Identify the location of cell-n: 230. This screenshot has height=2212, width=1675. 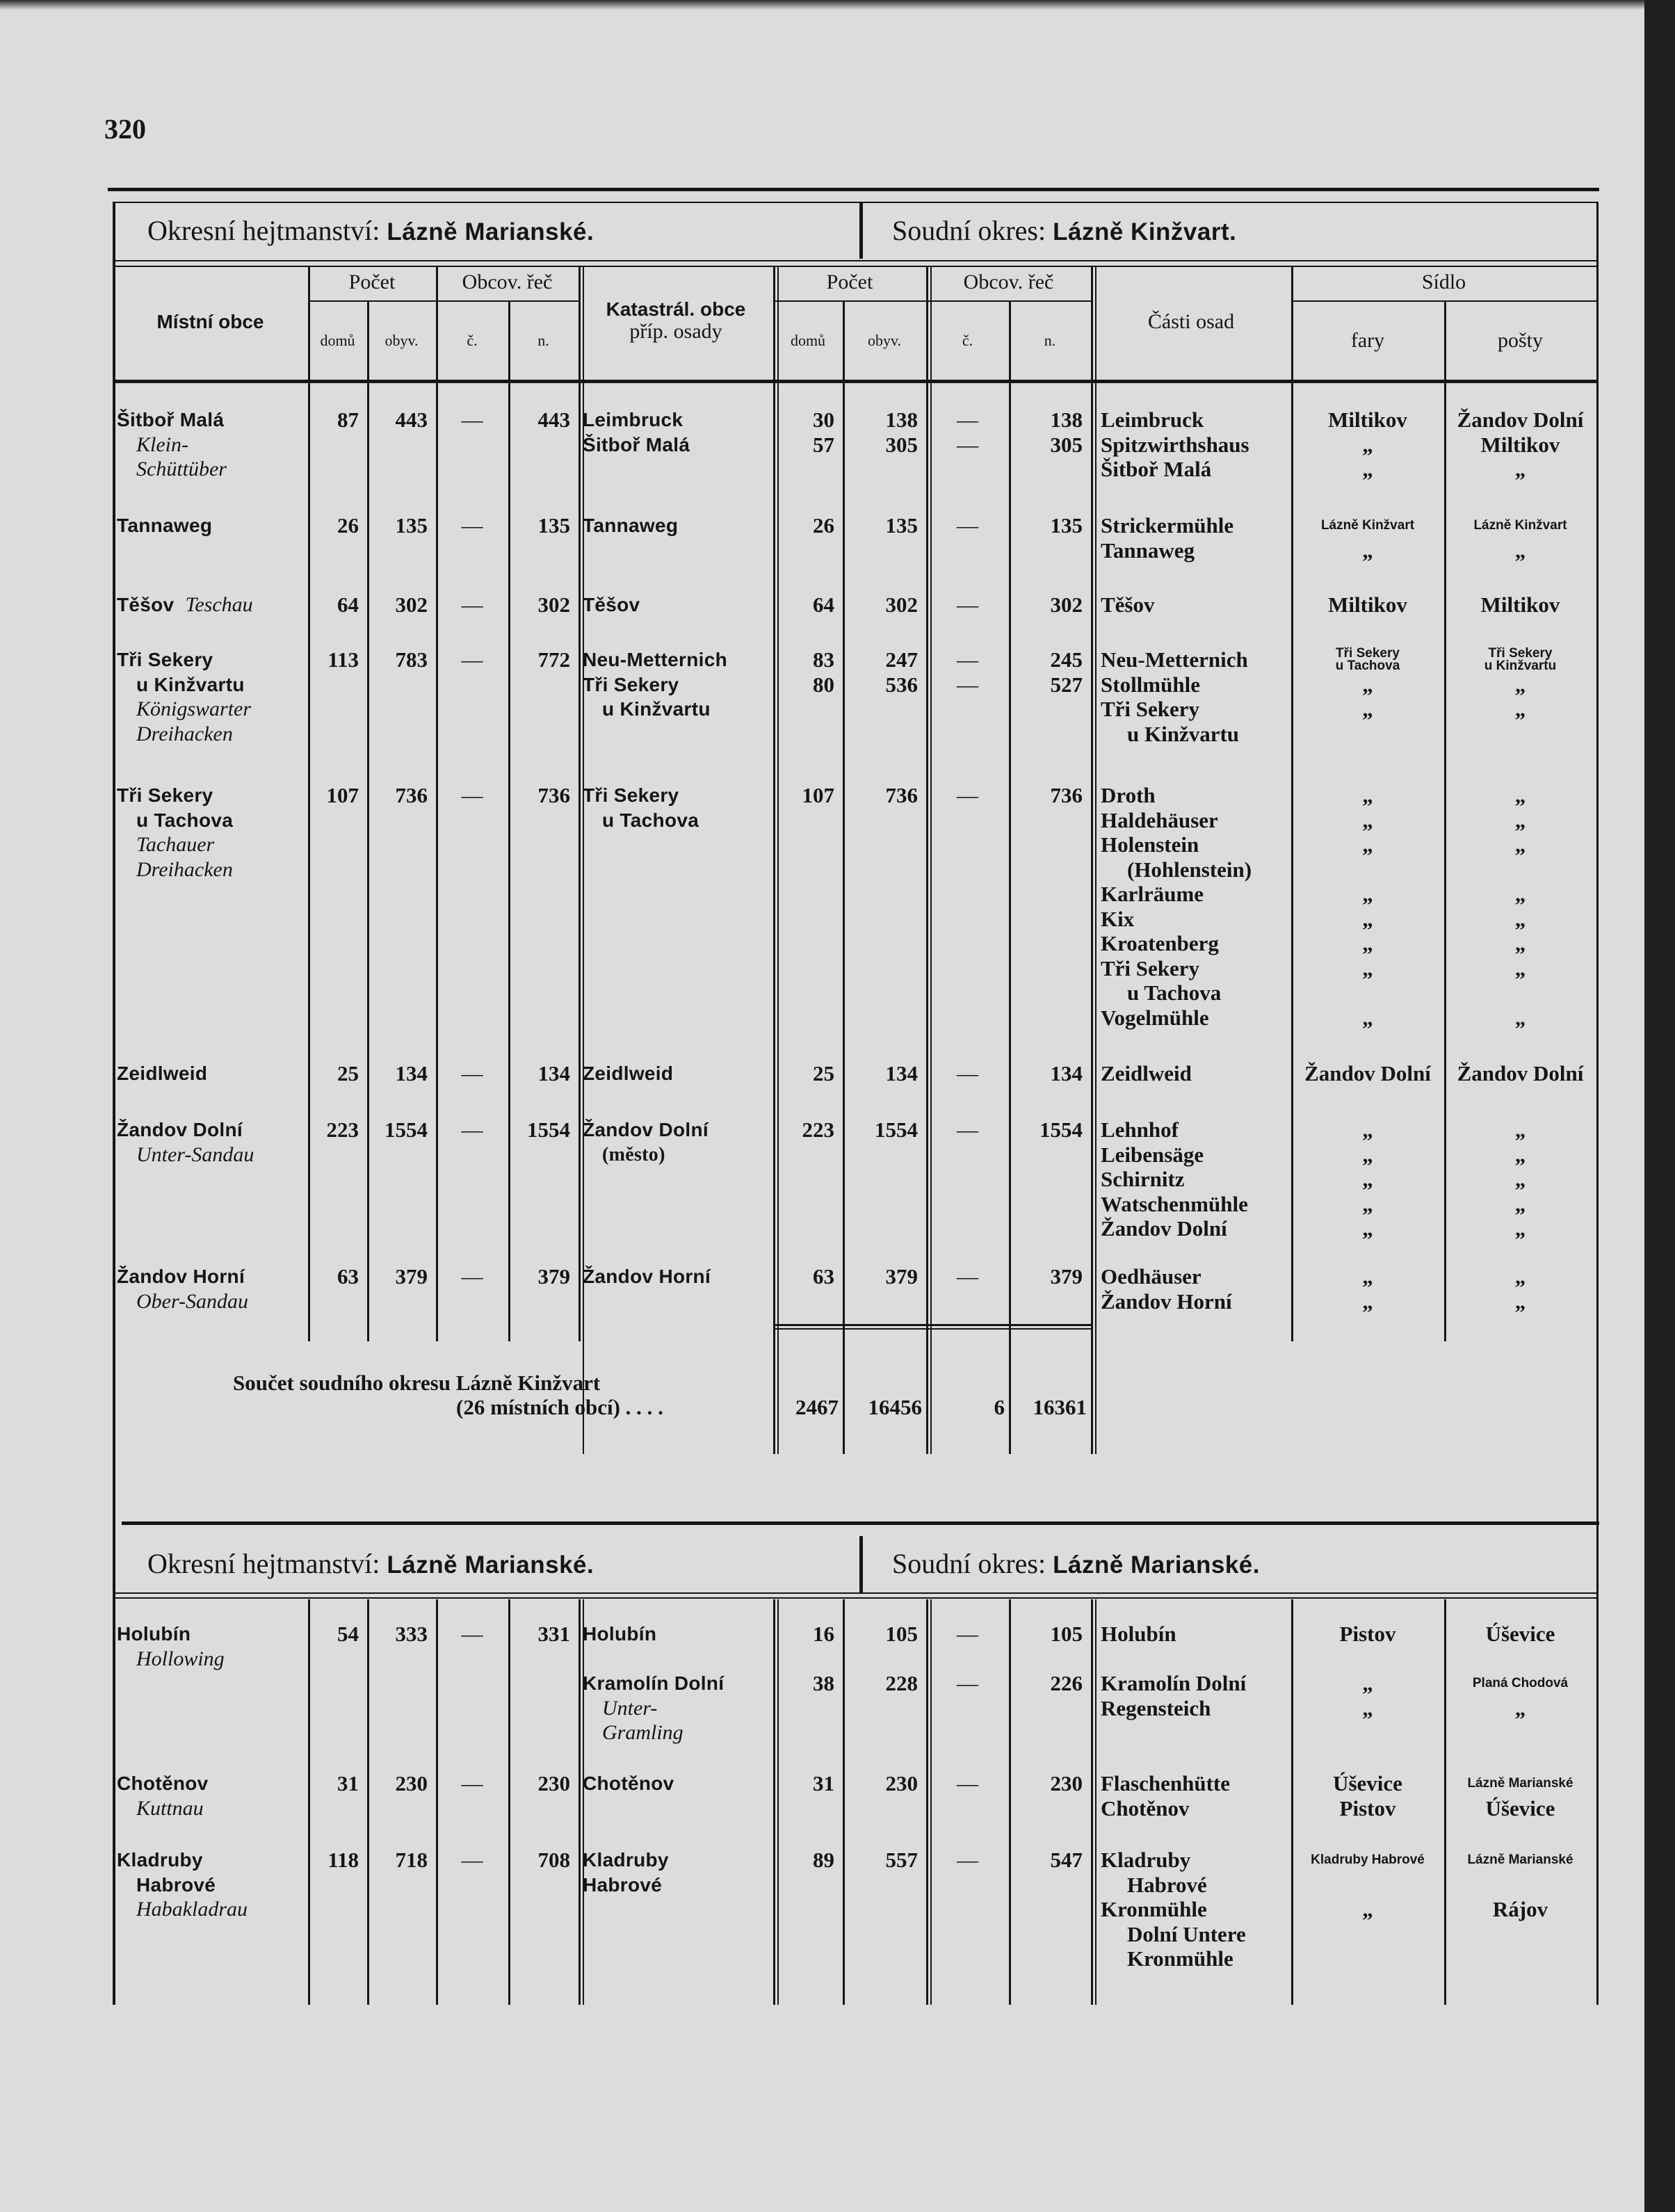
(543, 1784).